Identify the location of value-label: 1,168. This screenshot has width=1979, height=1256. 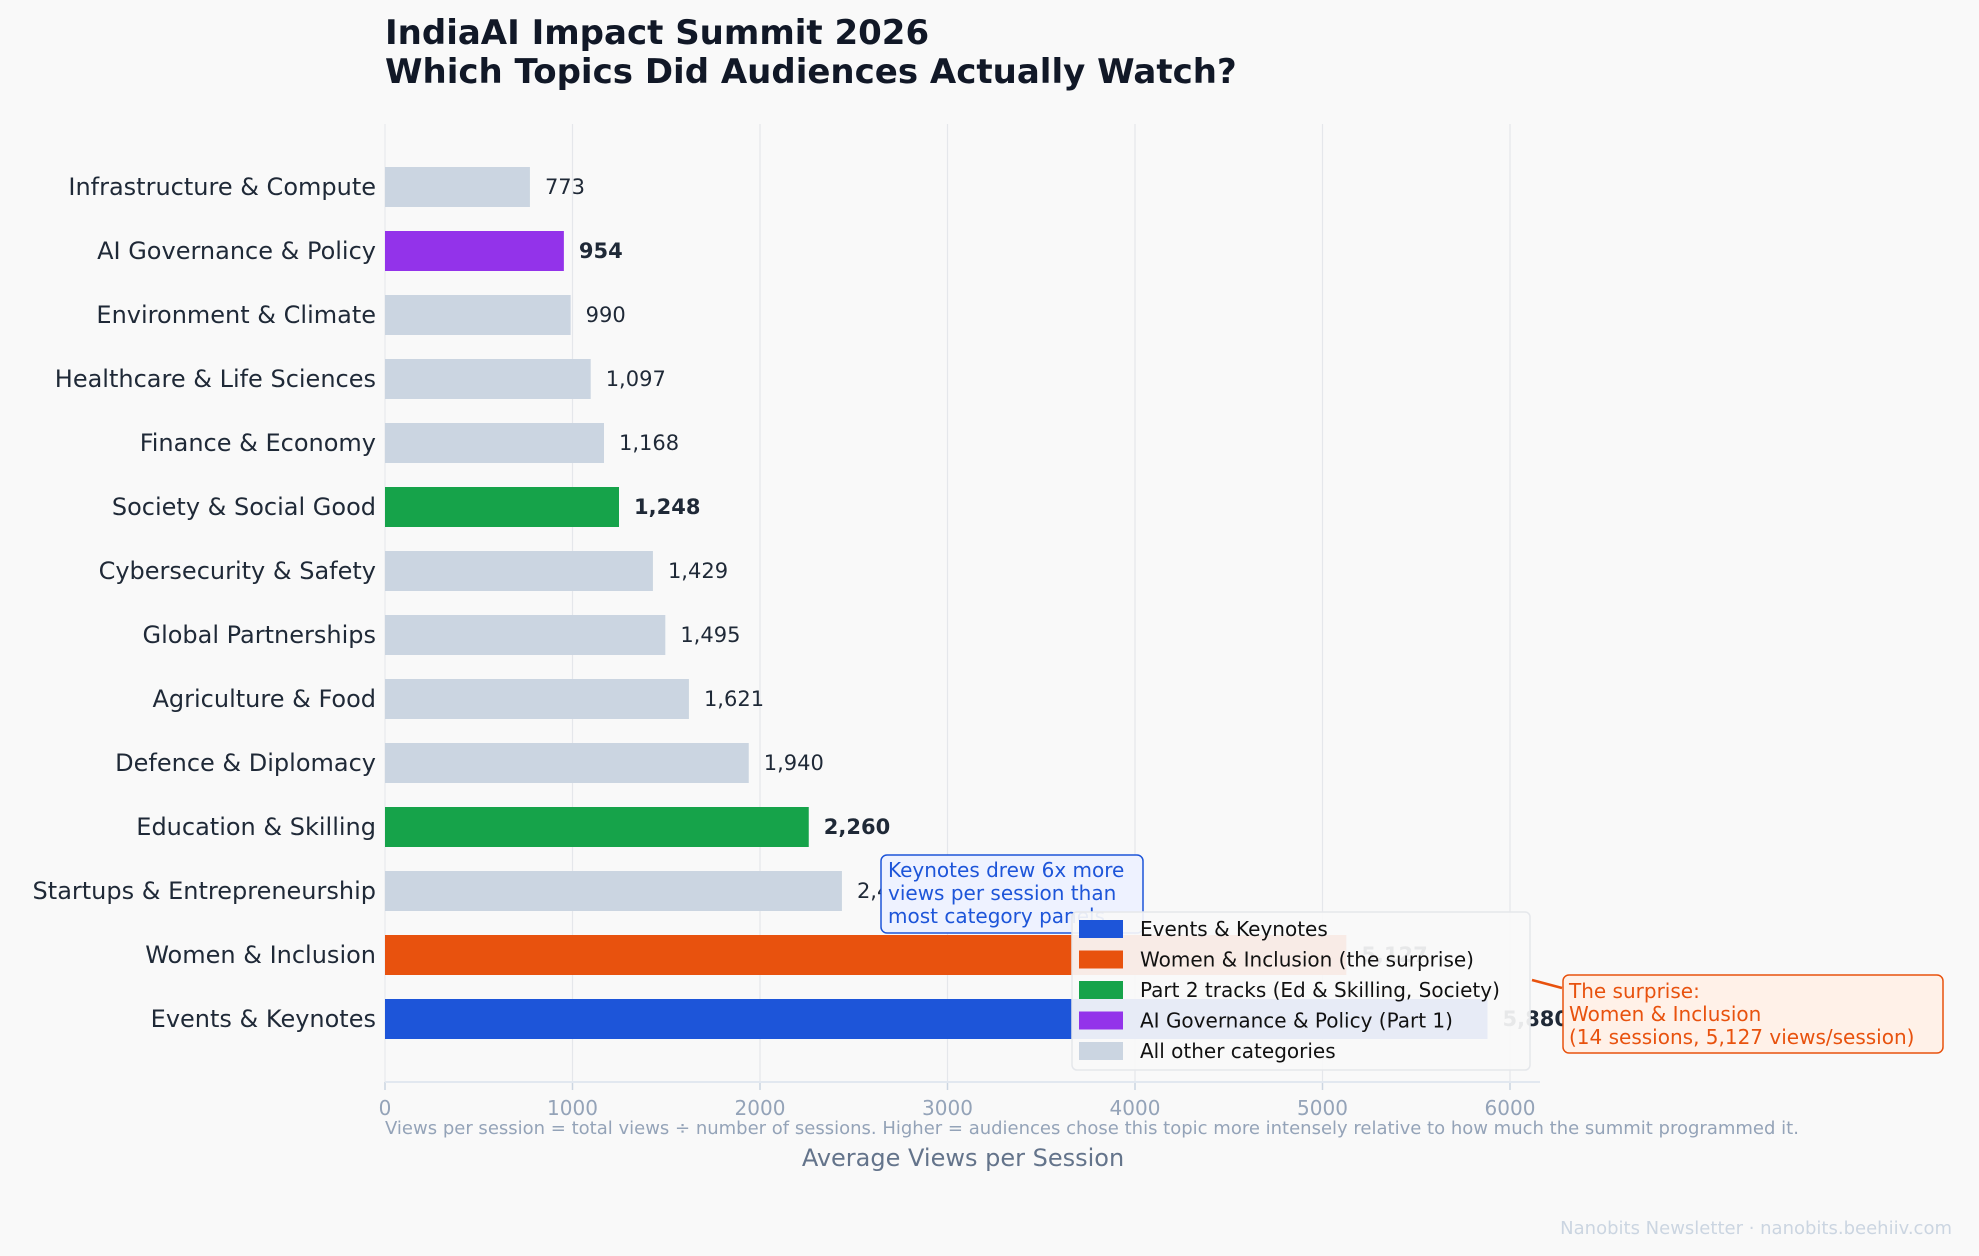
(649, 443).